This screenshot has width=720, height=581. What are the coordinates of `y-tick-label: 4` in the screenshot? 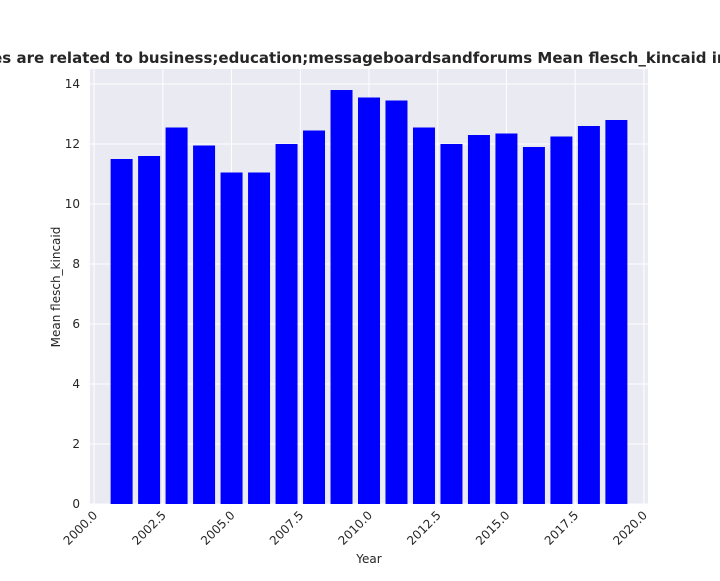 It's located at (76, 384).